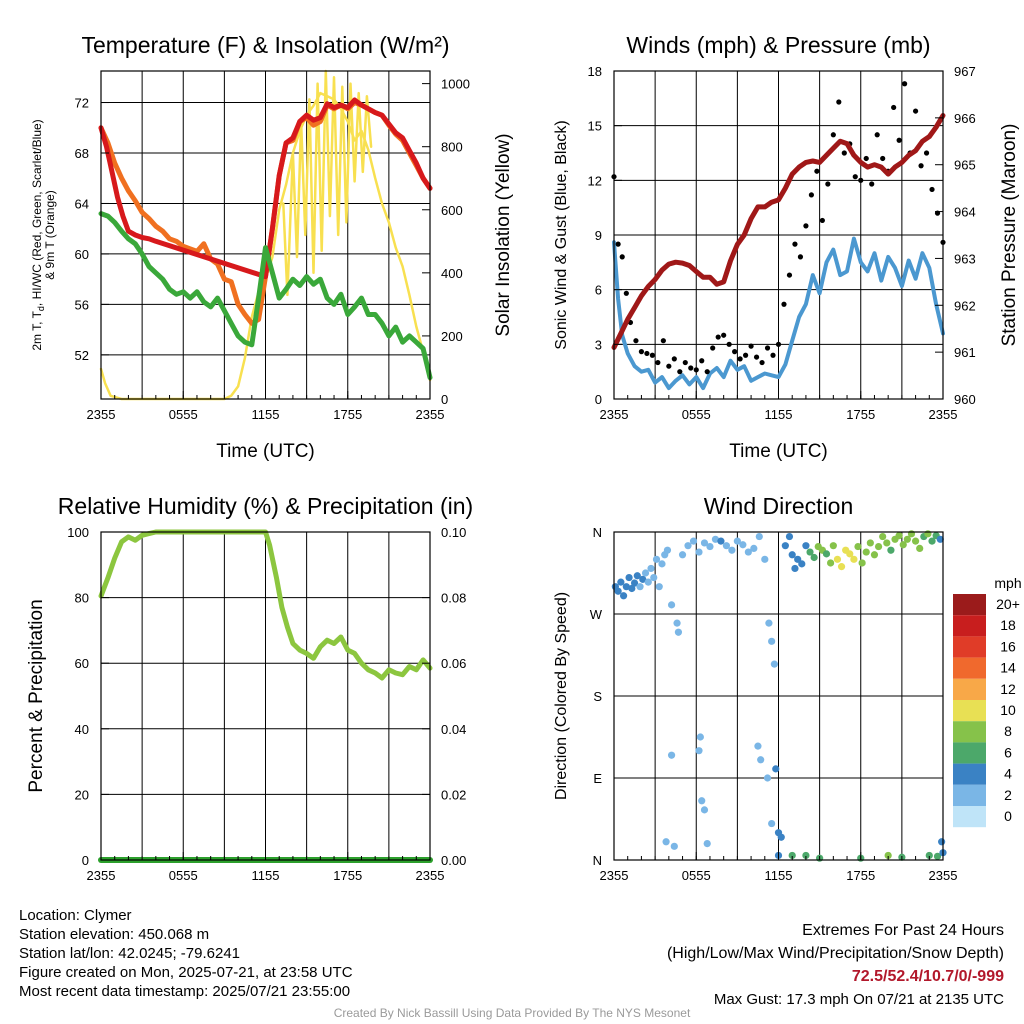  What do you see at coordinates (1008, 625) in the screenshot?
I see `wdir-legend-label: 18` at bounding box center [1008, 625].